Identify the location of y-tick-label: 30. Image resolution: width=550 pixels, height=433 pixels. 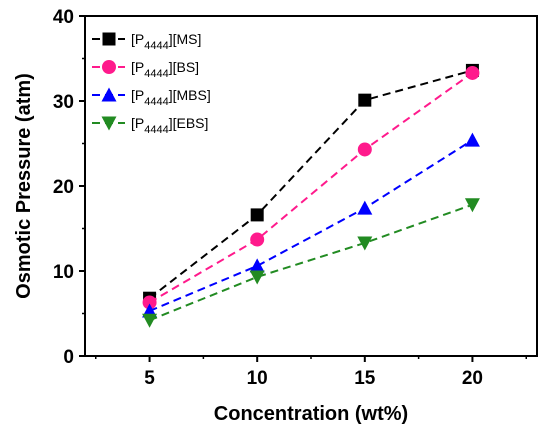
(63, 102).